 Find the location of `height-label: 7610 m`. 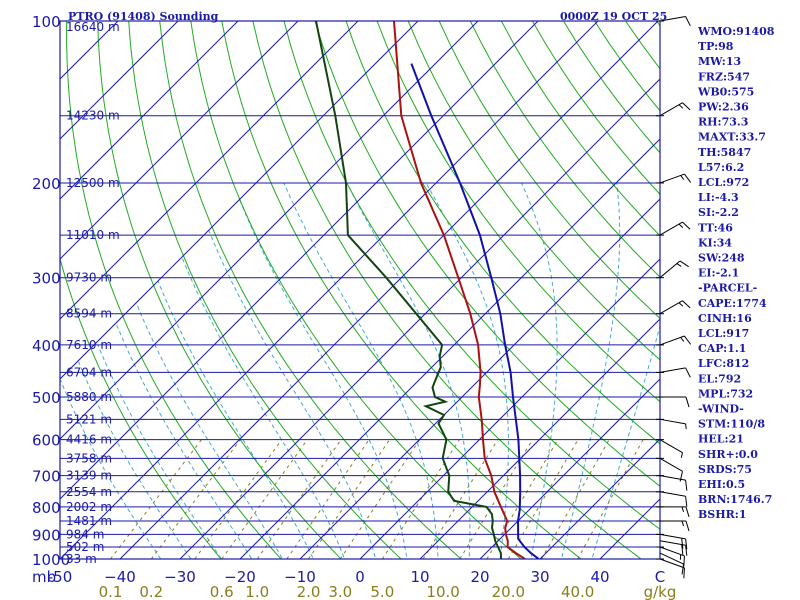

height-label: 7610 m is located at coordinates (89, 345).